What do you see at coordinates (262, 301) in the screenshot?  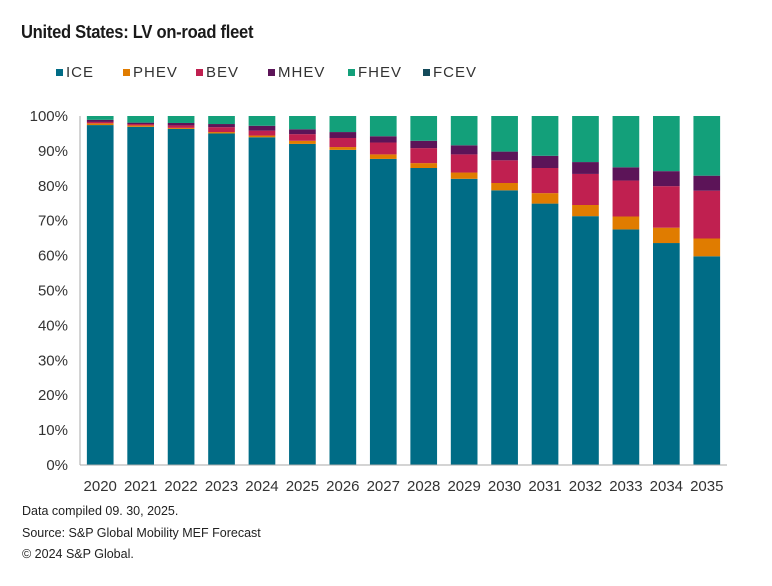 I see `bar-segment-ice-2024` at bounding box center [262, 301].